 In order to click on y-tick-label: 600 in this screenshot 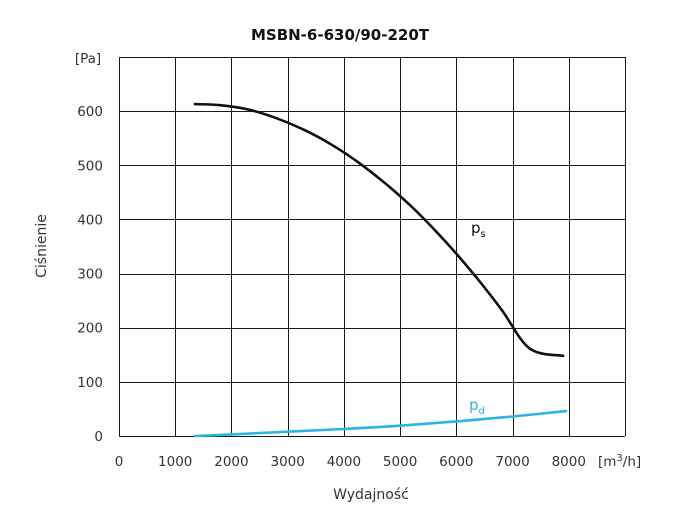, I will do `click(90, 112)`.